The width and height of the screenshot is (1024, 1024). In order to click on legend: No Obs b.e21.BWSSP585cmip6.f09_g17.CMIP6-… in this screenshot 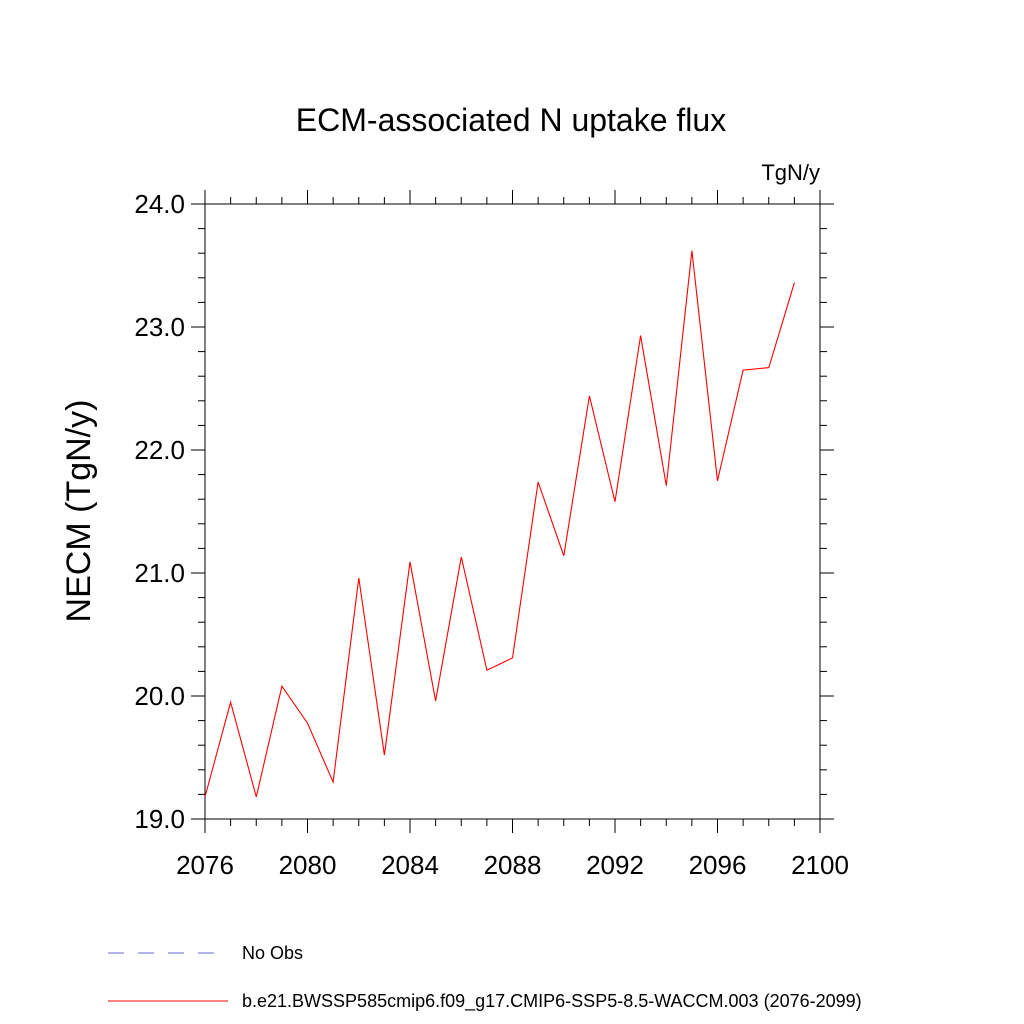, I will do `click(485, 977)`.